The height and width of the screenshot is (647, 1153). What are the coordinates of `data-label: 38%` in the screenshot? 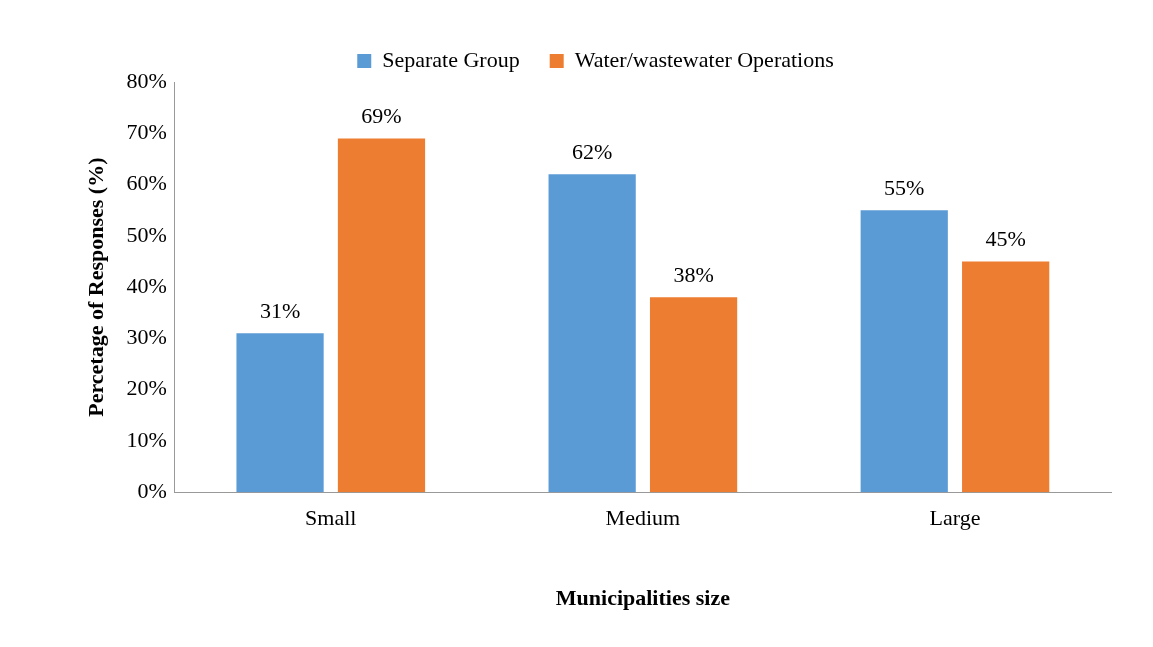 It's located at (693, 275).